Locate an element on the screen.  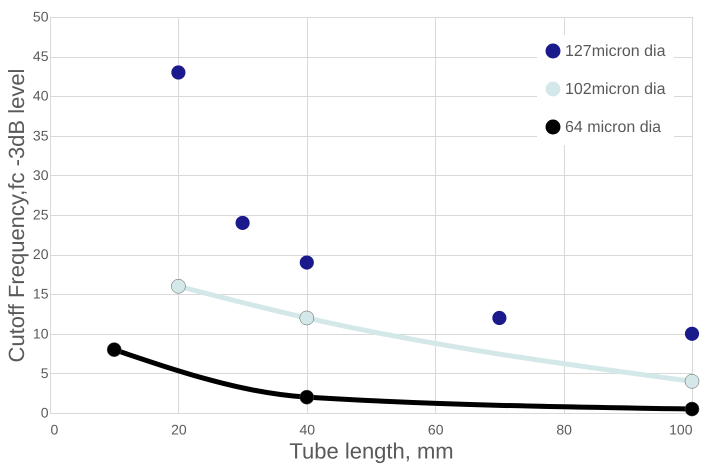
x-axis-title: Tube length, mm is located at coordinates (371, 451).